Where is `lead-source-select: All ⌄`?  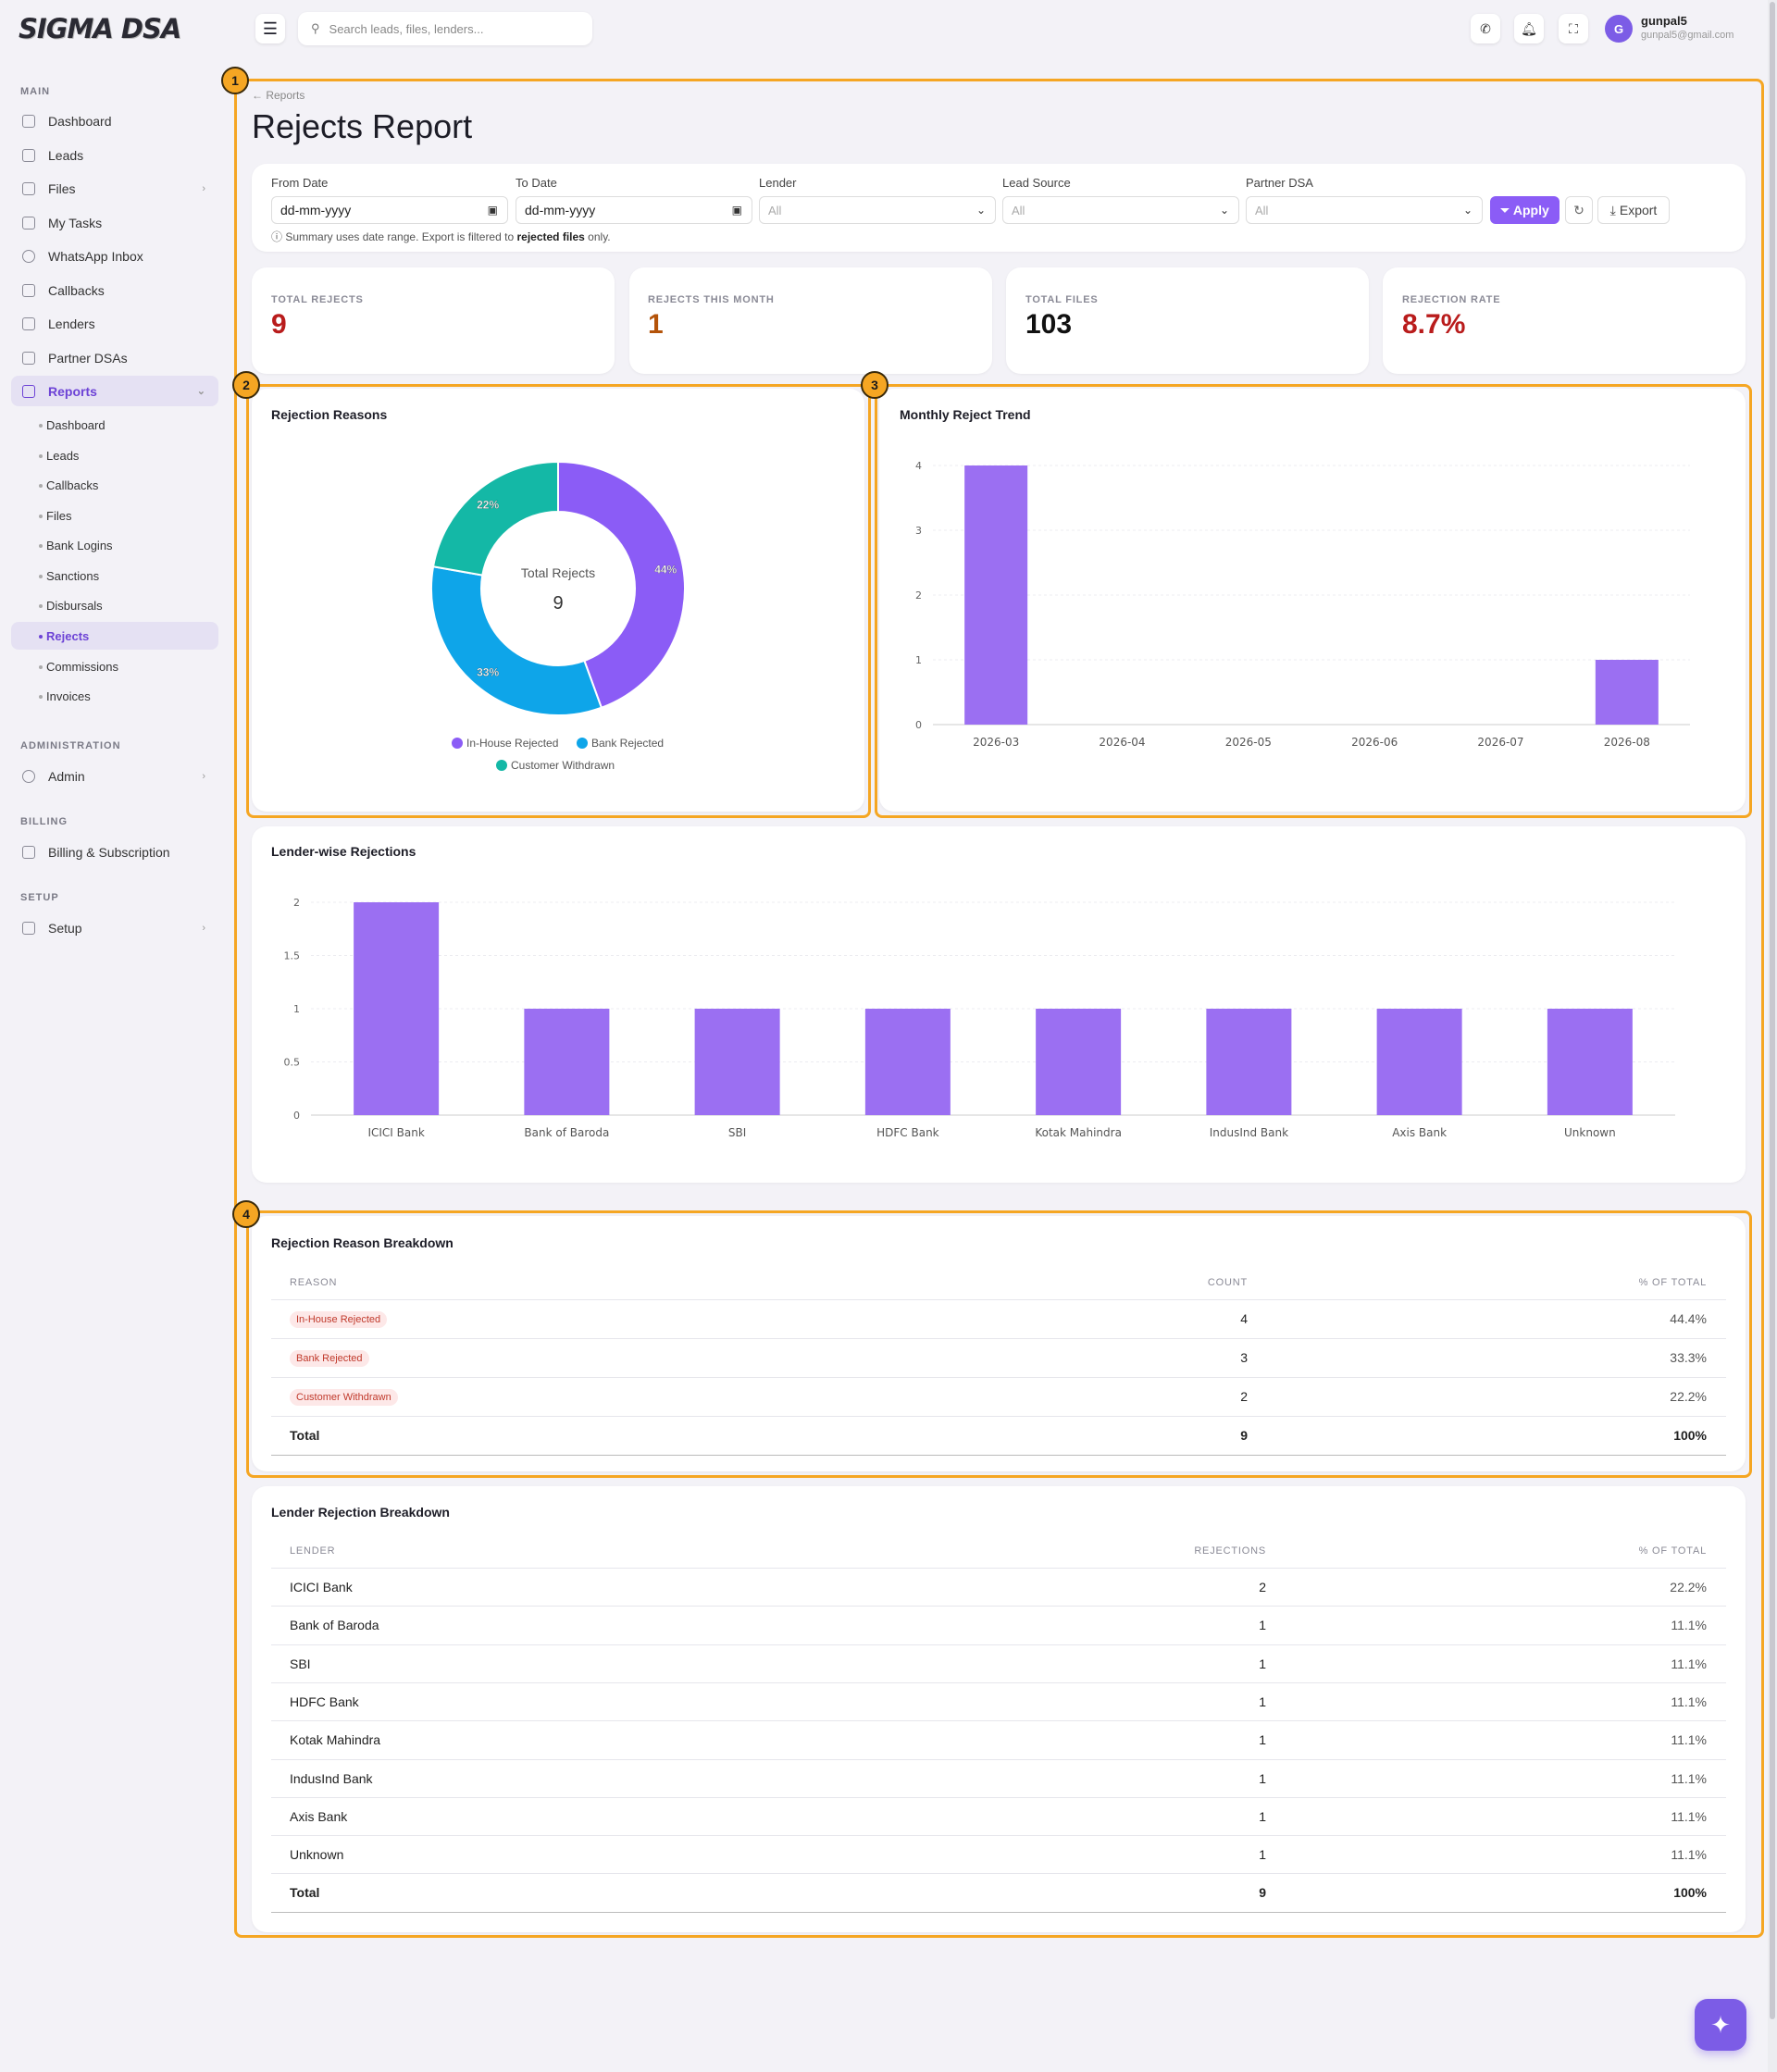 lead-source-select: All ⌄ is located at coordinates (1120, 210).